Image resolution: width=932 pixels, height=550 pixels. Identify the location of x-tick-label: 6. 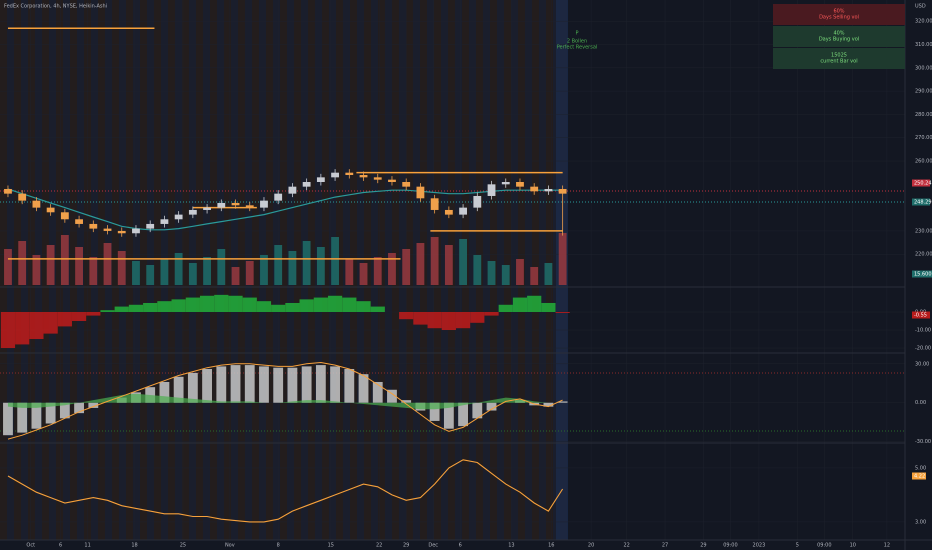
(460, 546).